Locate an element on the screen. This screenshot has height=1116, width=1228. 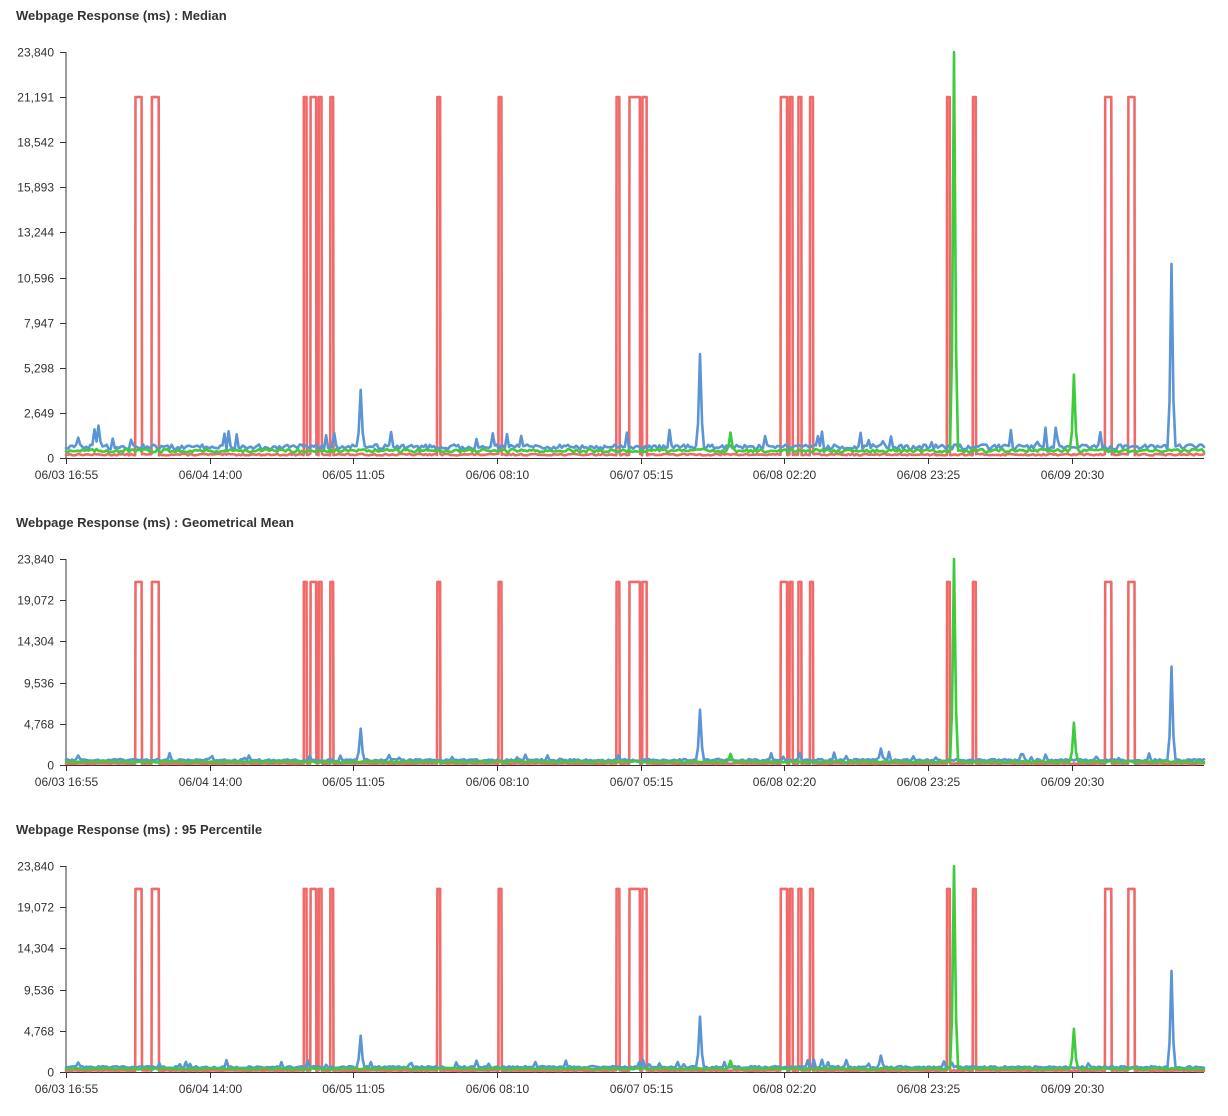
chart-title: Webpage Response (ms) : Geometrical Mean is located at coordinates (155, 522).